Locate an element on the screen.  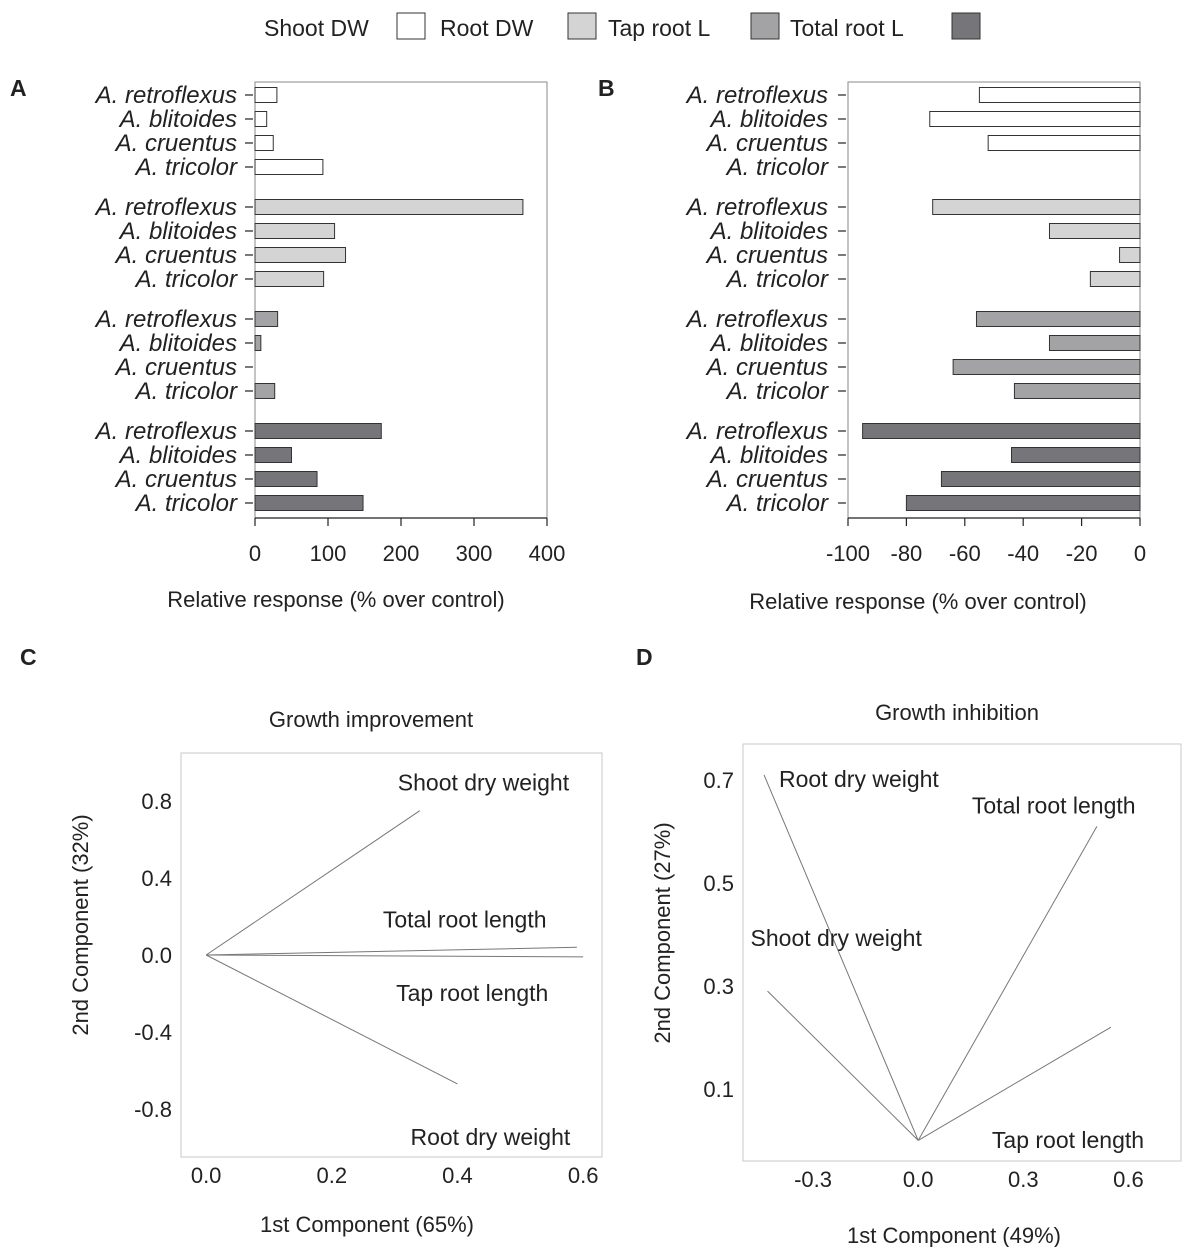
legend-swatch-root-dw is located at coordinates (582, 26).